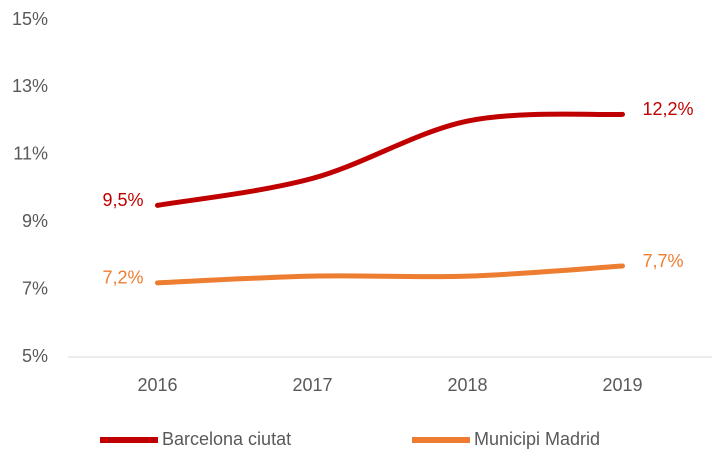 This screenshot has height=457, width=715. What do you see at coordinates (35, 356) in the screenshot?
I see `y-tick-label: 5%` at bounding box center [35, 356].